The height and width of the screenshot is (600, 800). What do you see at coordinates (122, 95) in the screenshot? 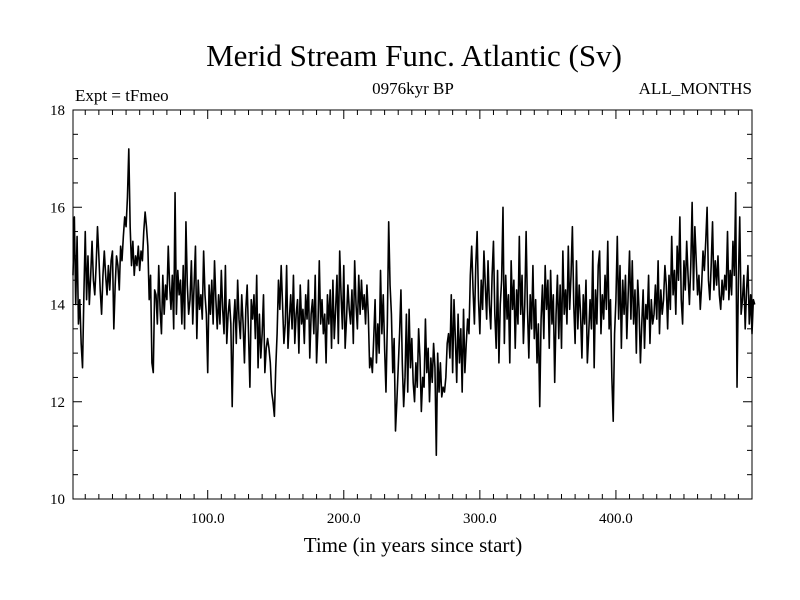
I see `experiment-label: Expt = tFmeo` at bounding box center [122, 95].